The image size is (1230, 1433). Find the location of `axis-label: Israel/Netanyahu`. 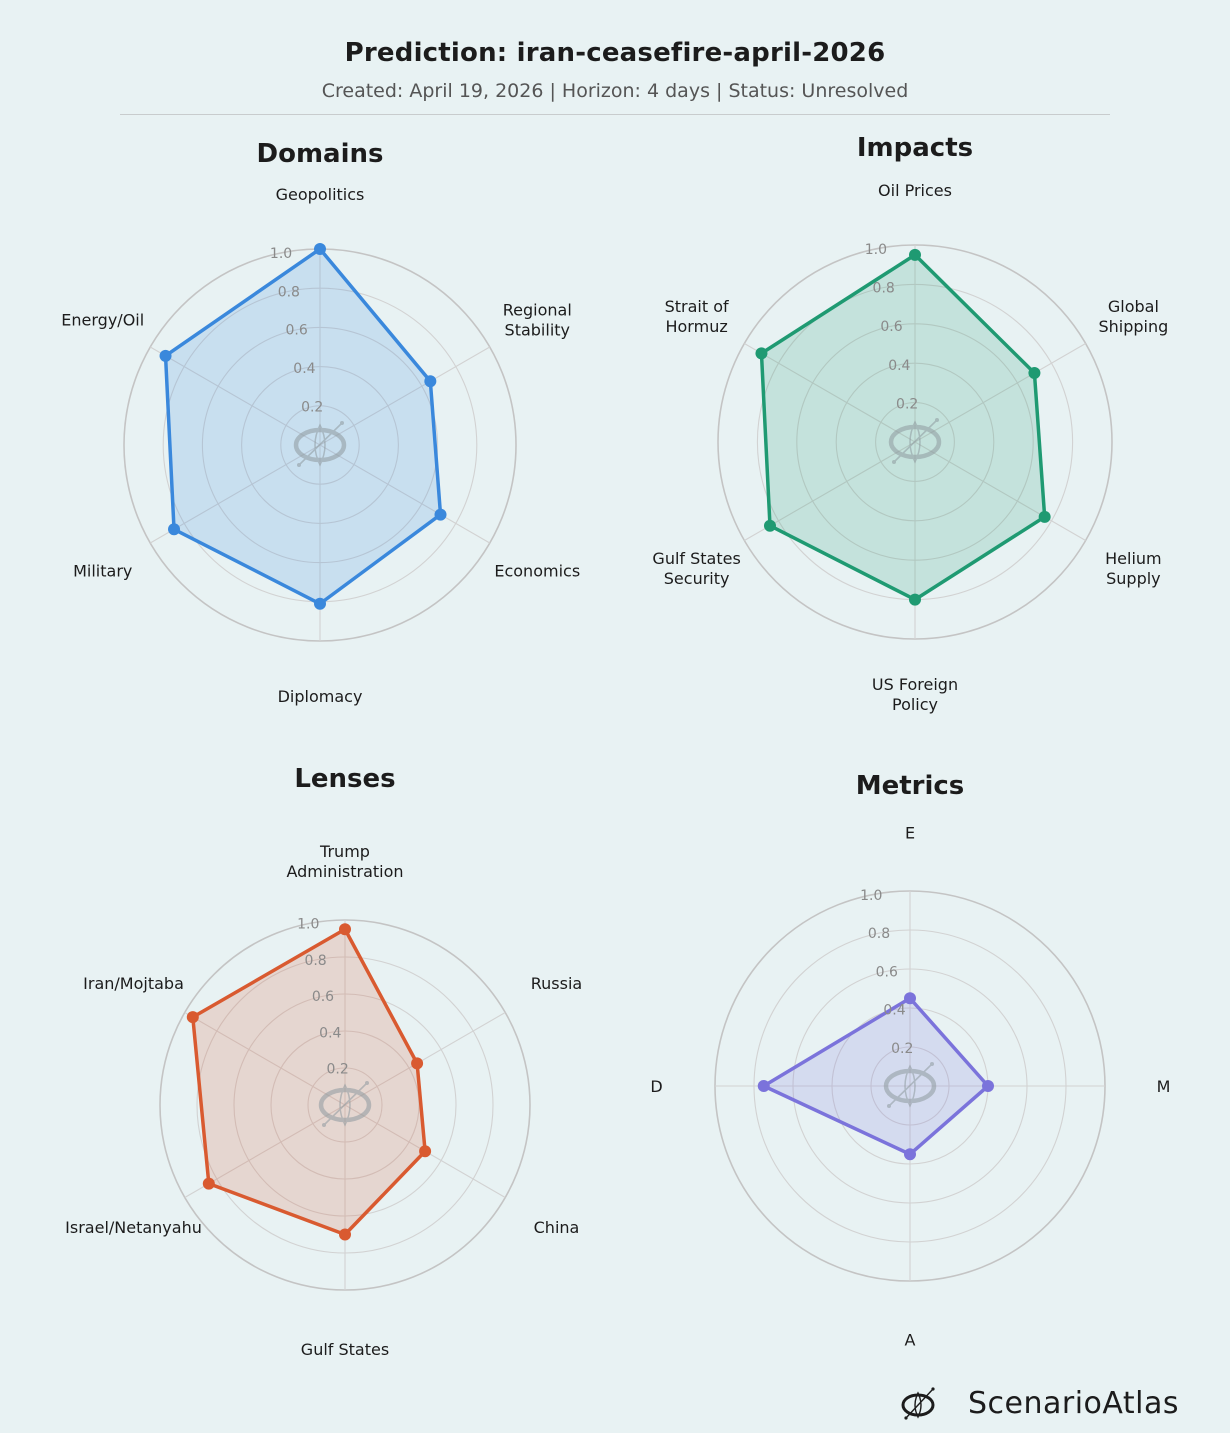

axis-label: Israel/Netanyahu is located at coordinates (133, 1227).